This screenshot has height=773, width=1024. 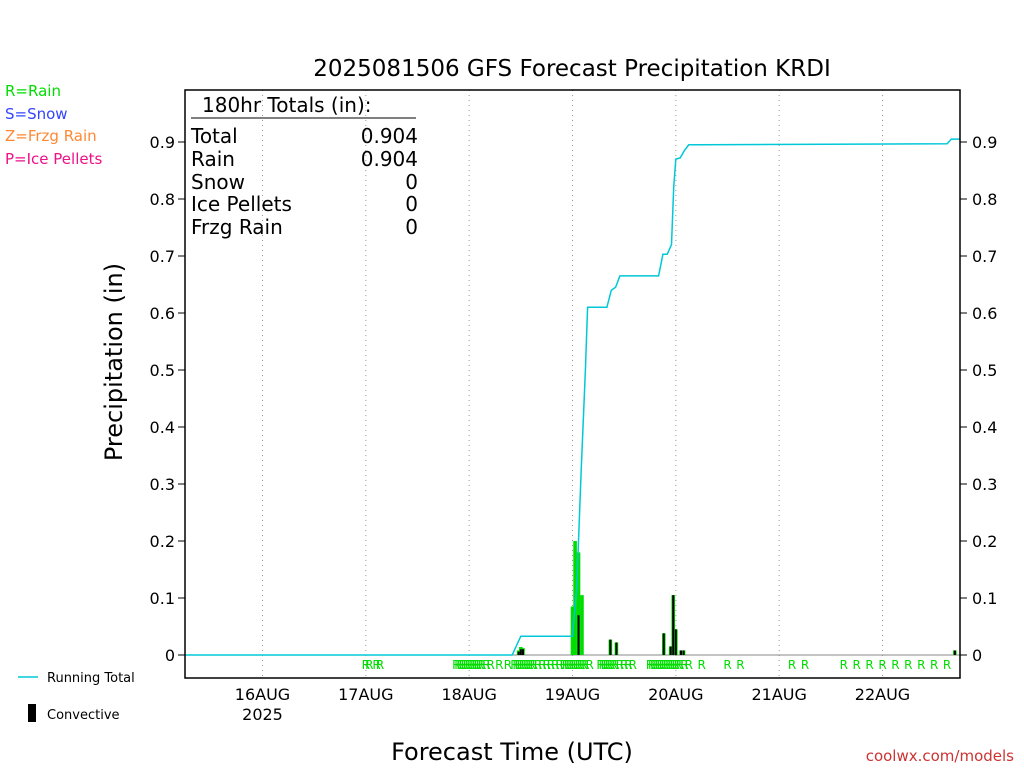 What do you see at coordinates (53, 125) in the screenshot?
I see `ptype-legend: R=Rain S=Snow Z=Frzg Rain P=Ice Pellets` at bounding box center [53, 125].